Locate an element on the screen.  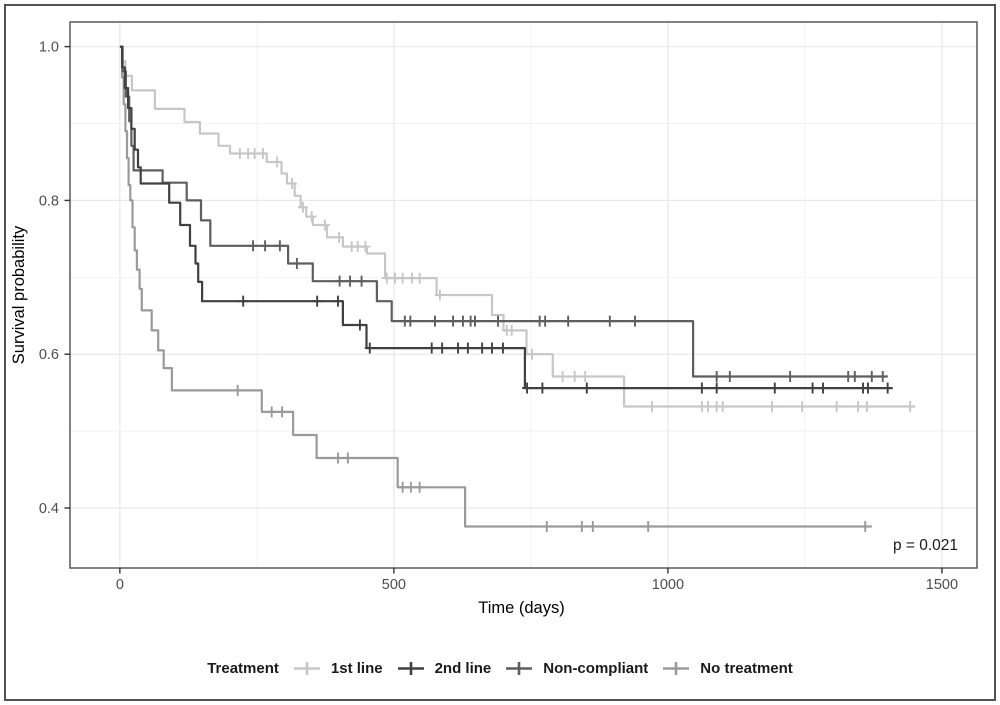
legend-label: 2nd line is located at coordinates (463, 668).